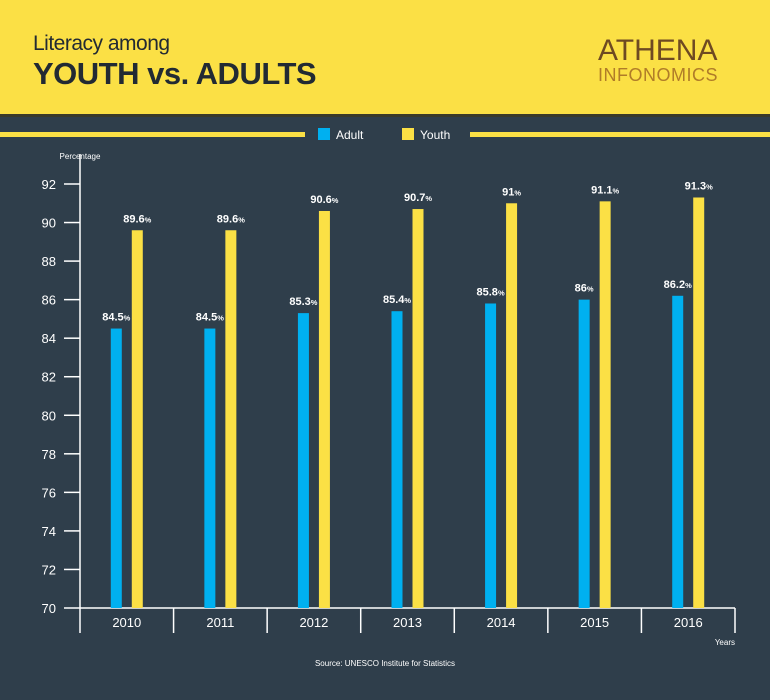 The height and width of the screenshot is (700, 770). Describe the element at coordinates (220, 622) in the screenshot. I see `x-tick-label: 2011` at that location.